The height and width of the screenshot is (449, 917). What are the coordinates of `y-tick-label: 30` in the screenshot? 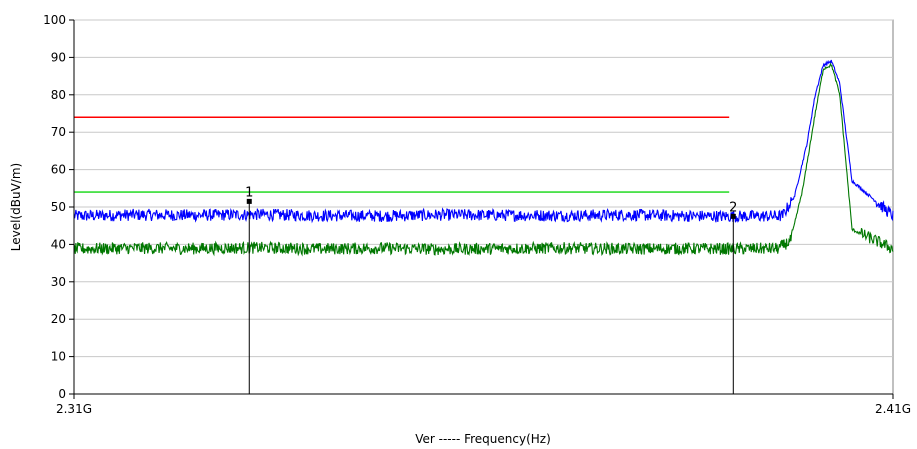 It's located at (58, 282).